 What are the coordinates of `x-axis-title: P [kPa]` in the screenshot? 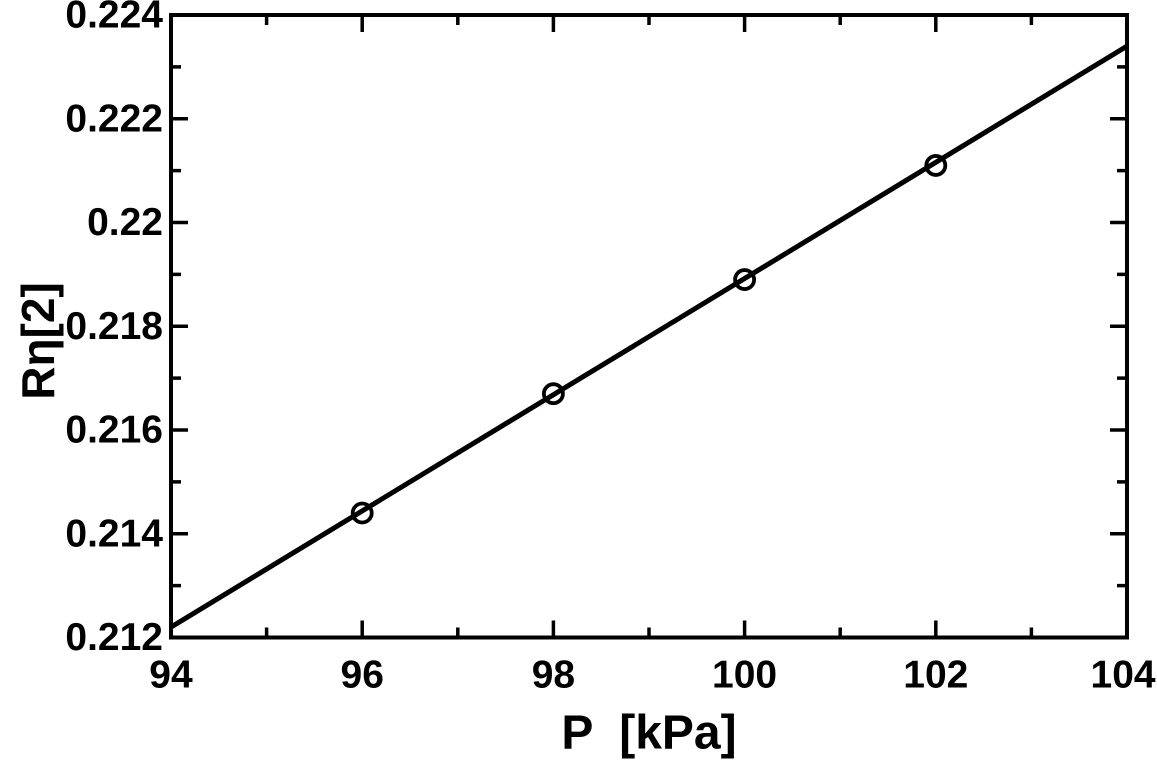 It's located at (649, 733).